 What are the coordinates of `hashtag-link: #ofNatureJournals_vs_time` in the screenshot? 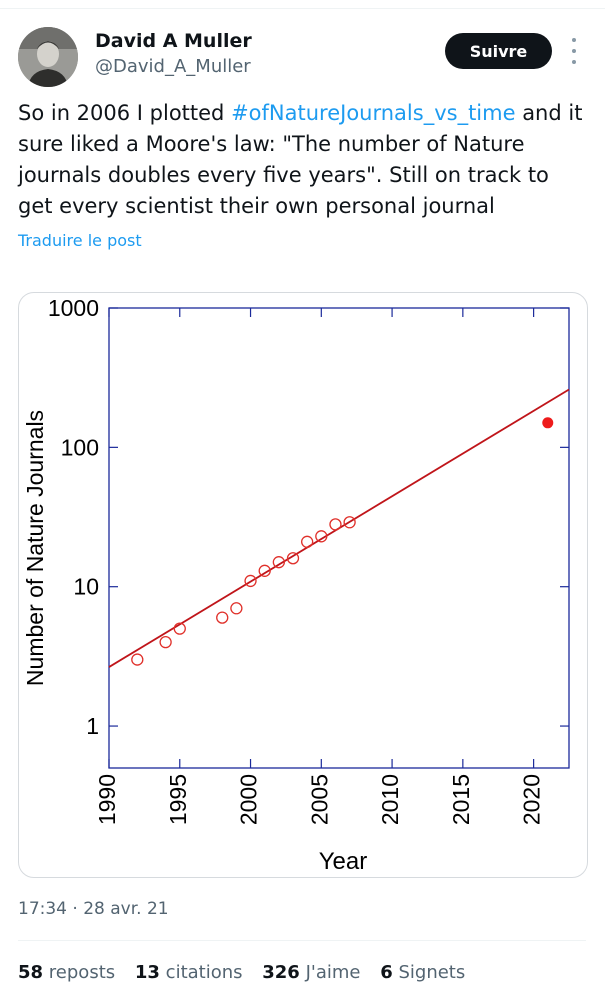 It's located at (373, 113).